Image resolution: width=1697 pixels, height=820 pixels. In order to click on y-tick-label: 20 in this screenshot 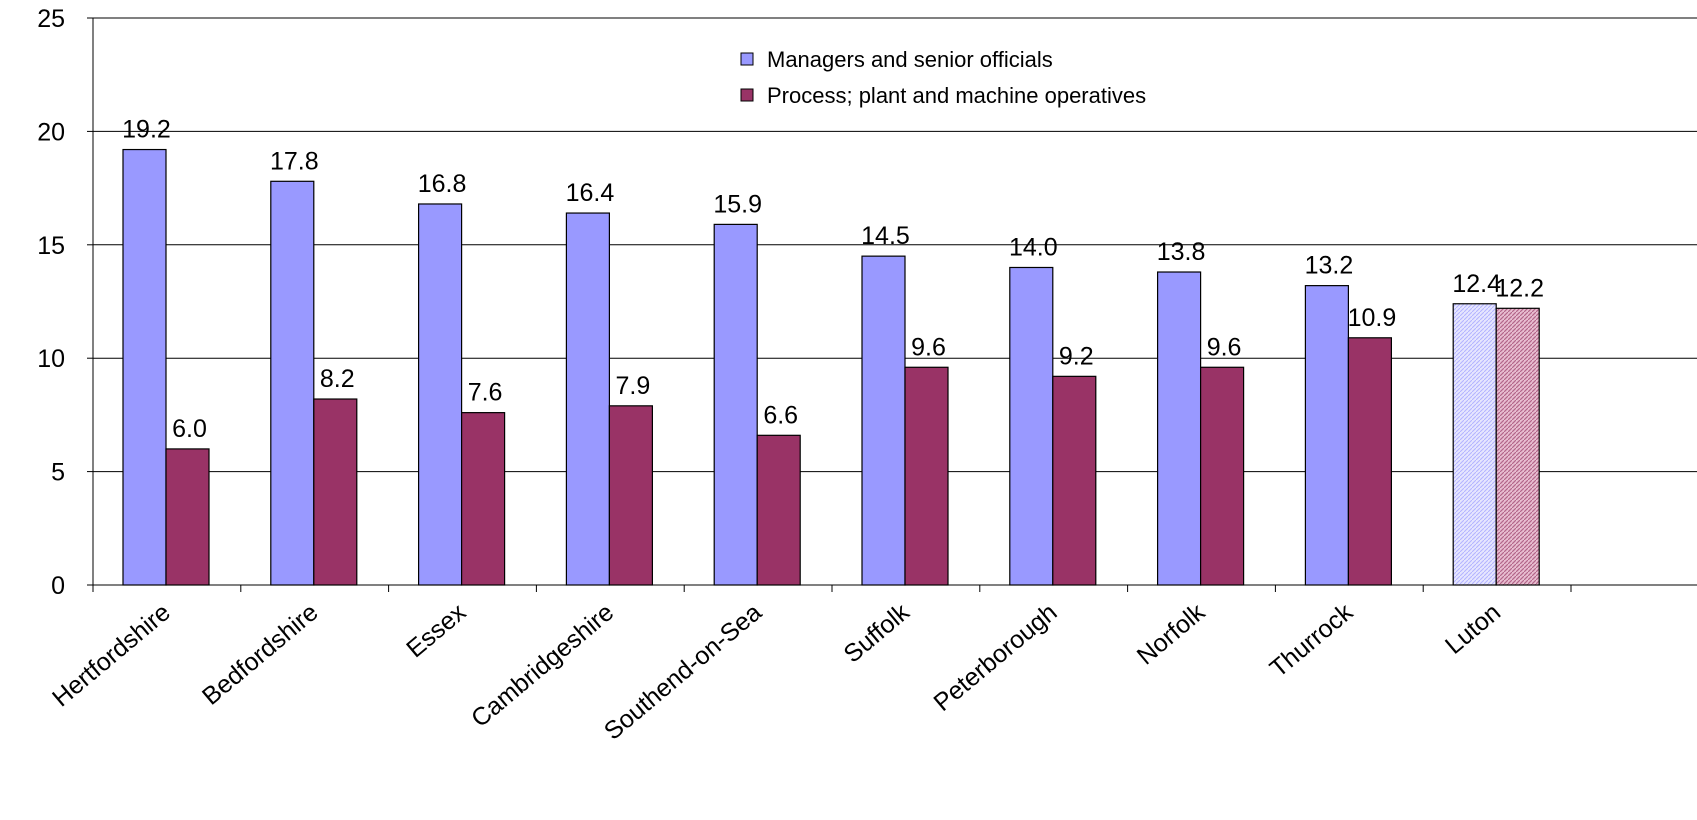, I will do `click(51, 132)`.